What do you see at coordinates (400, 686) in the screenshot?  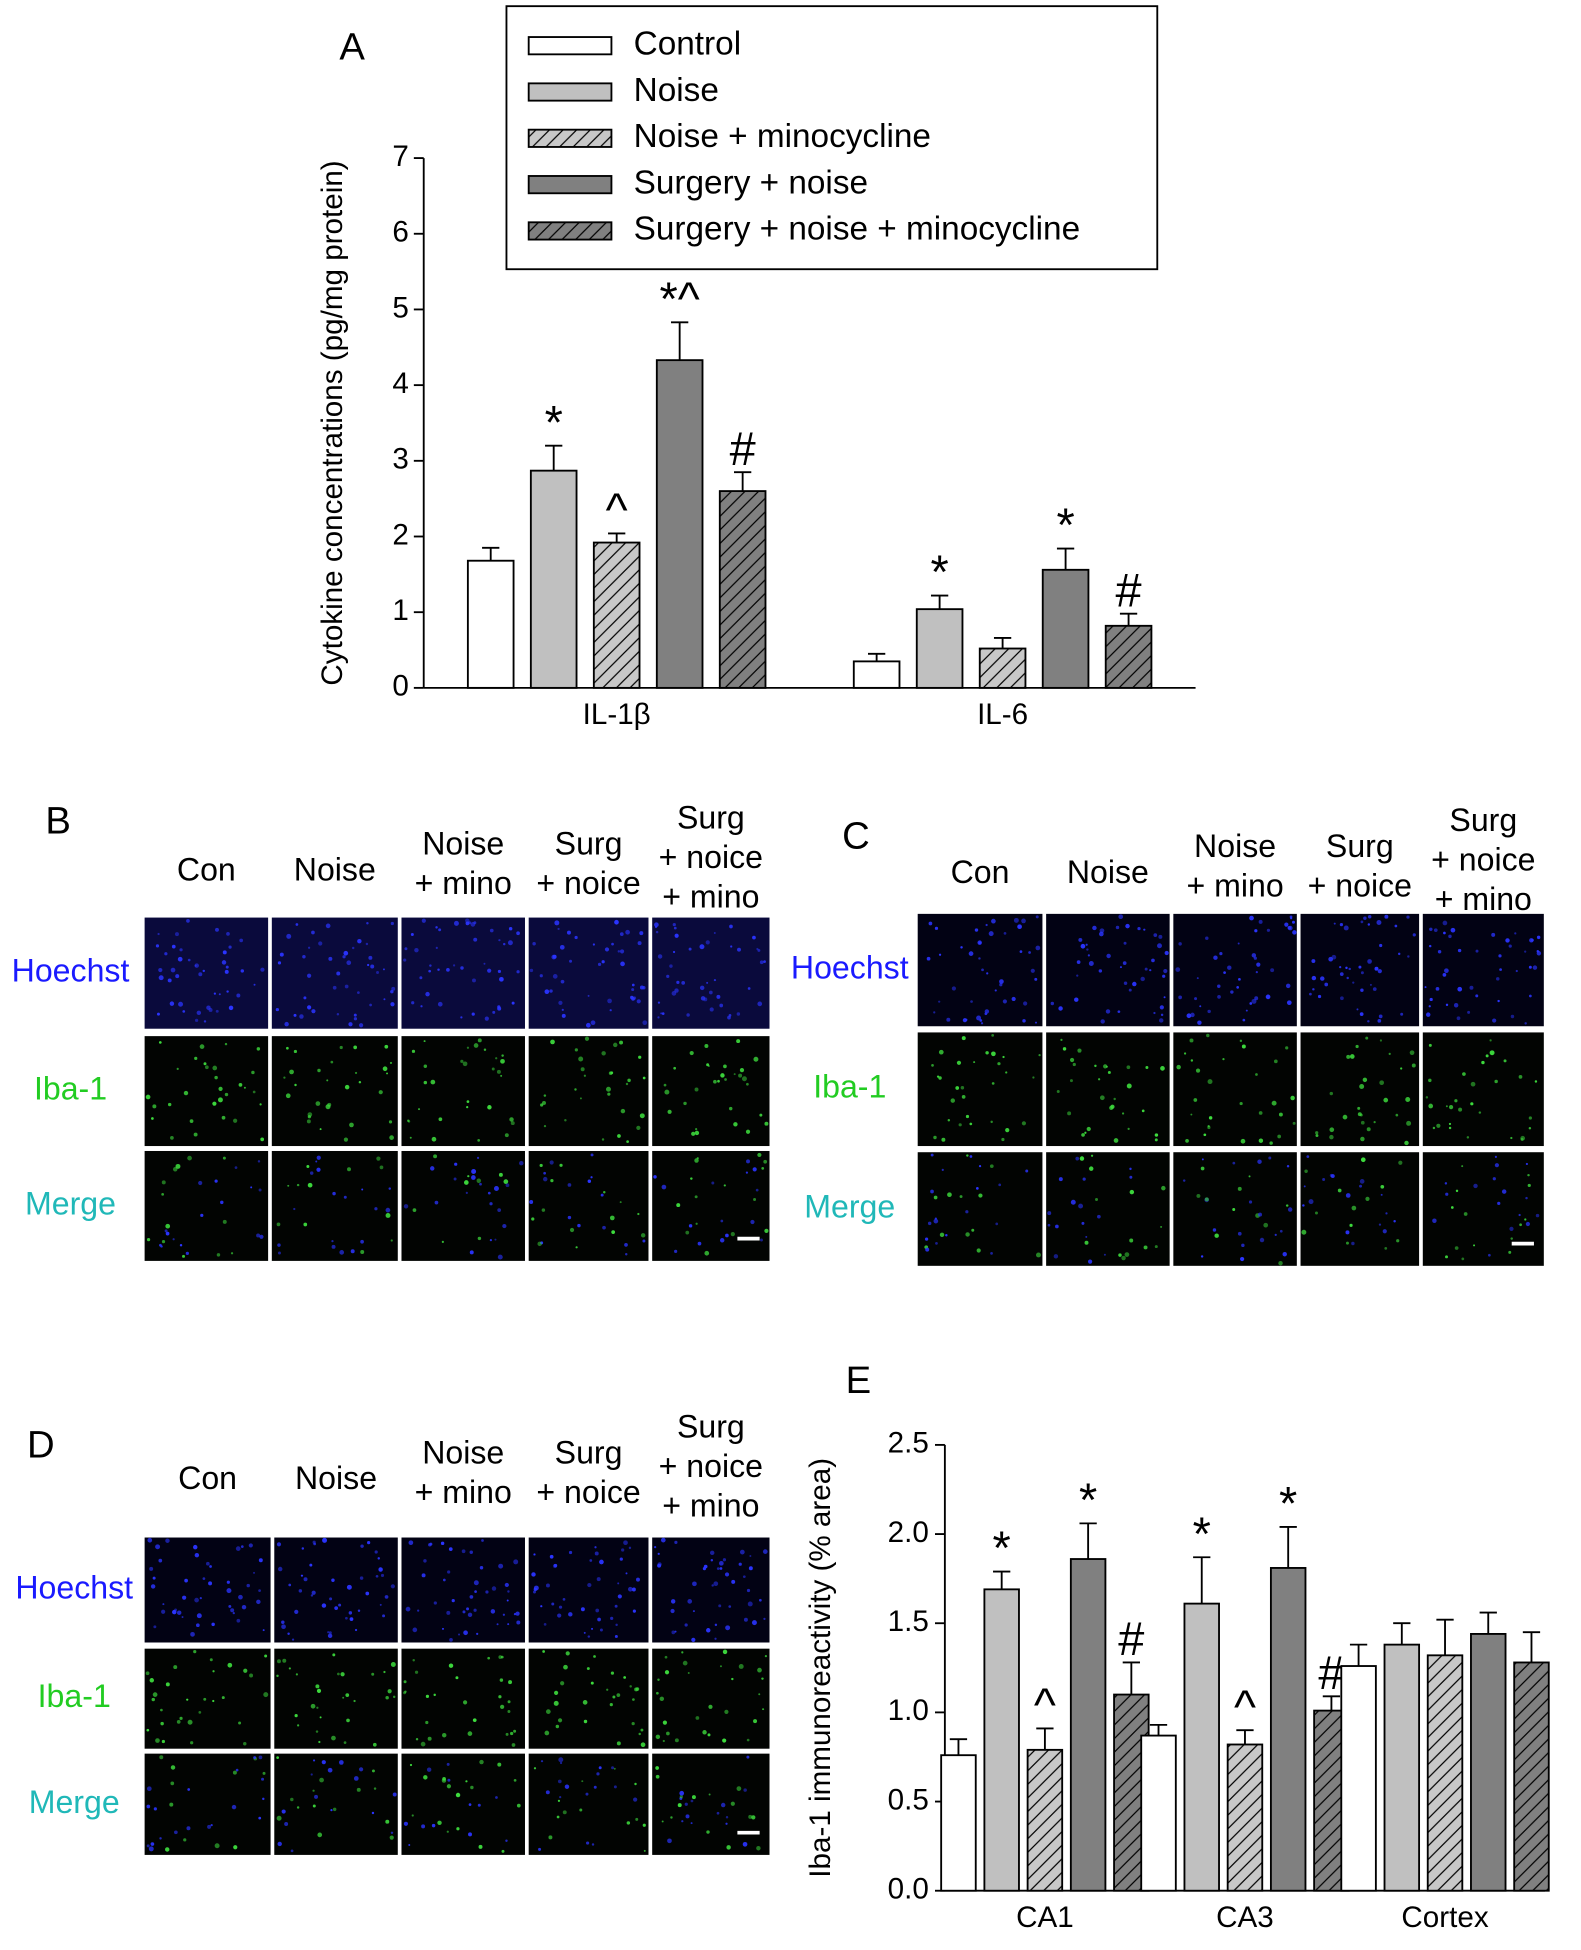 I see `y-tick-label: 0` at bounding box center [400, 686].